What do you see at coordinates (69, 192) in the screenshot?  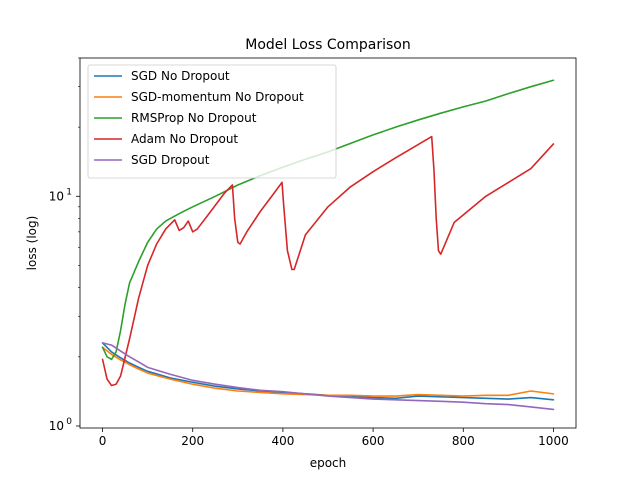 I see `y-tick-exponent: 1` at bounding box center [69, 192].